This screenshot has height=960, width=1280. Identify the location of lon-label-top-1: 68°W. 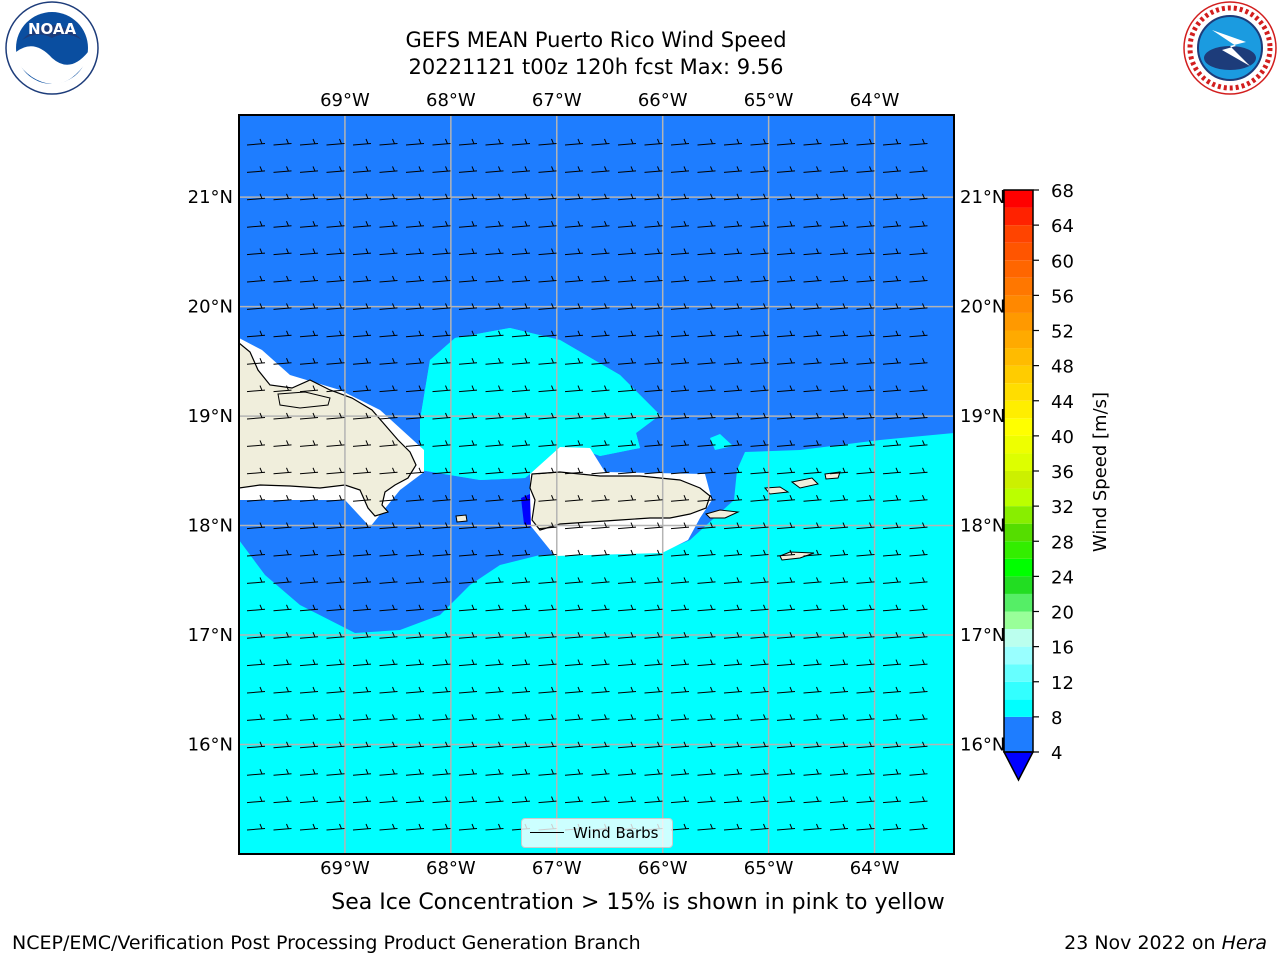
(451, 100).